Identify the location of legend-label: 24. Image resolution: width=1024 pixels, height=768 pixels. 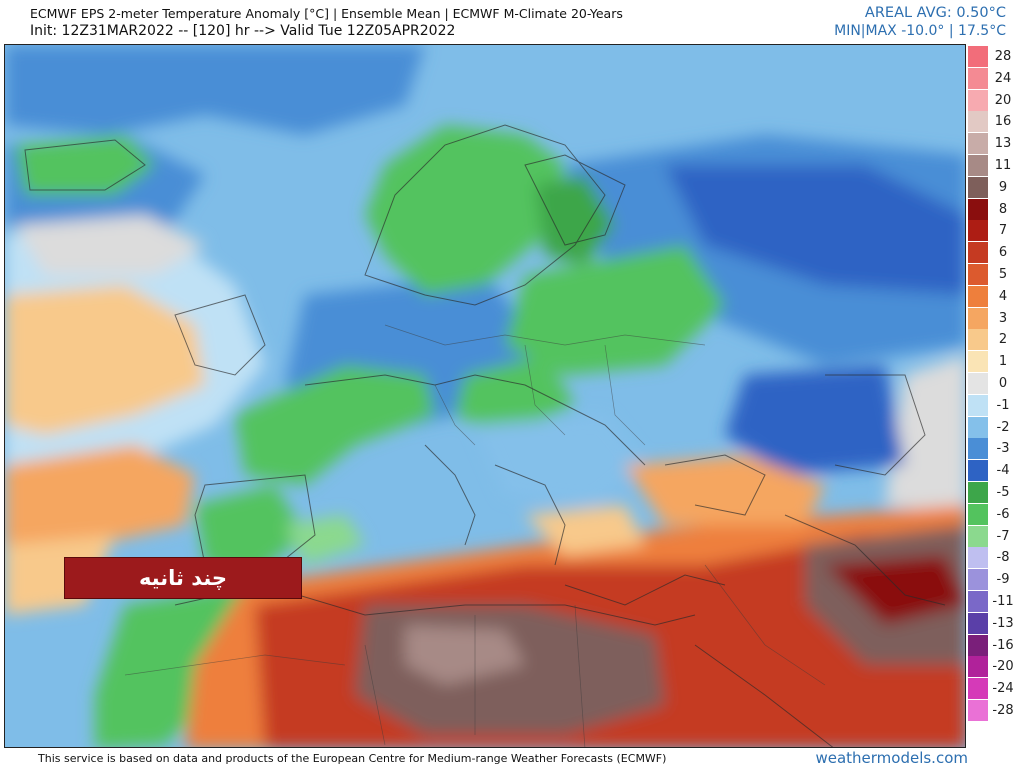
(1003, 78).